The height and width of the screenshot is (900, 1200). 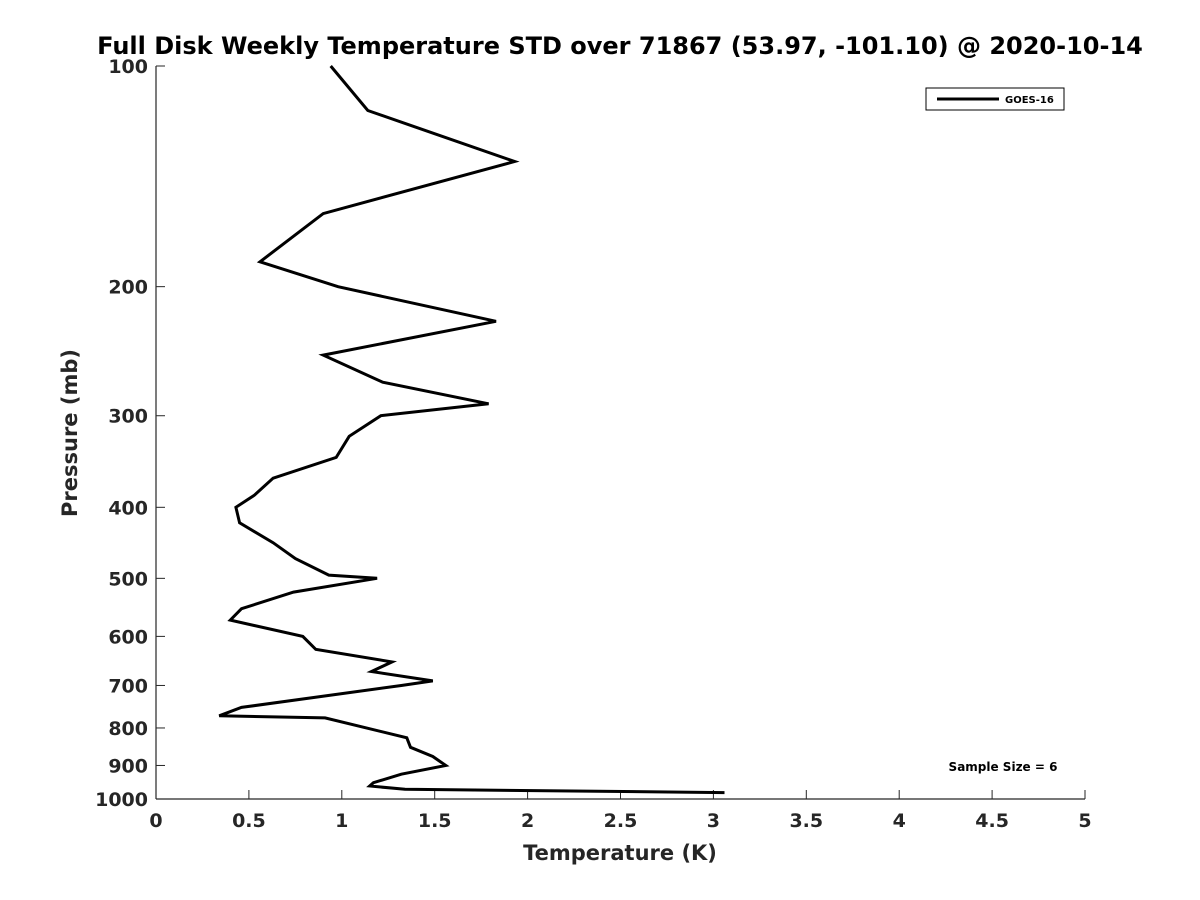 What do you see at coordinates (620, 853) in the screenshot?
I see `x-axis-label: Temperature (K)` at bounding box center [620, 853].